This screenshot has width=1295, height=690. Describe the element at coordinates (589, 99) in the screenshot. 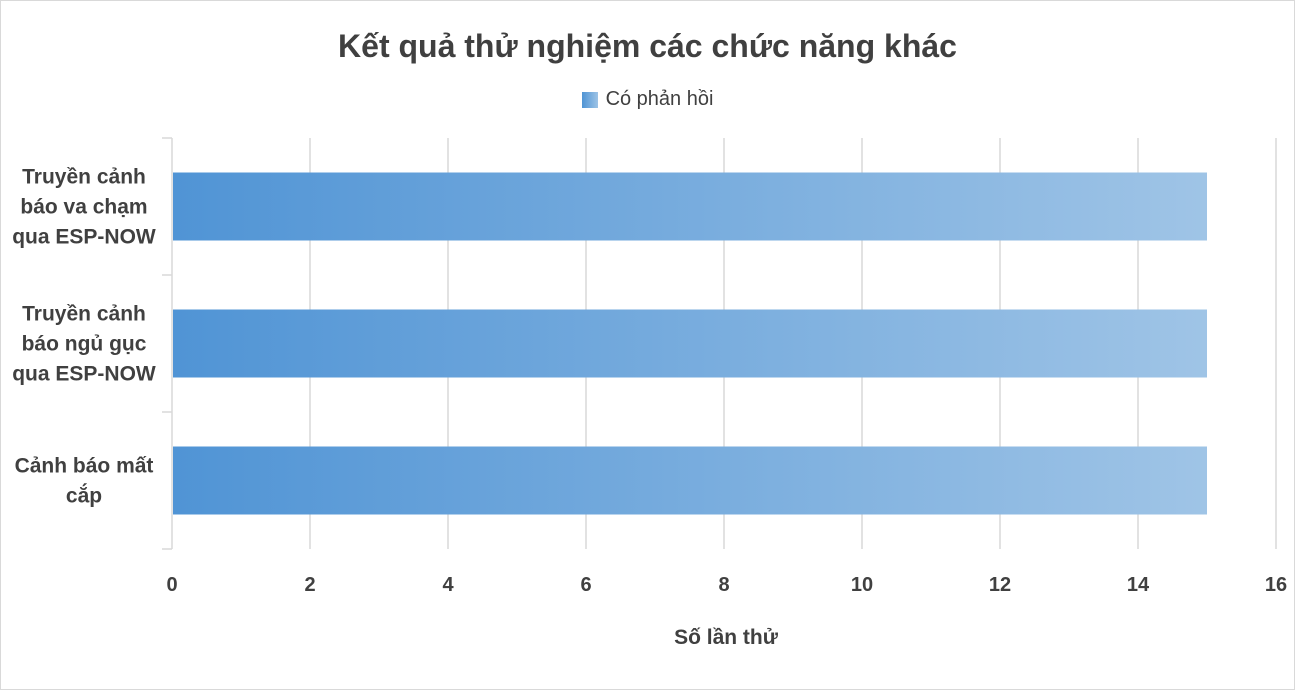

I see `legend-swatch` at that location.